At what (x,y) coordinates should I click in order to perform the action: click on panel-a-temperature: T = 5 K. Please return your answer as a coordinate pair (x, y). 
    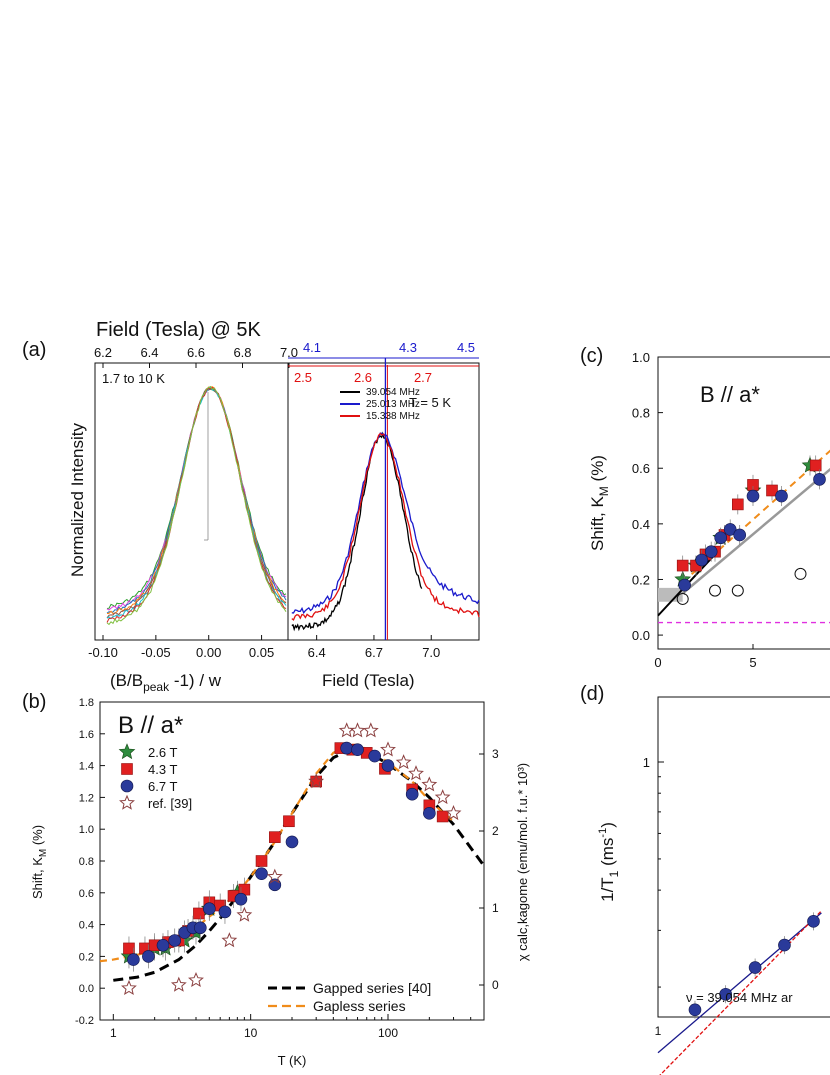
    Looking at the image, I should click on (430, 402).